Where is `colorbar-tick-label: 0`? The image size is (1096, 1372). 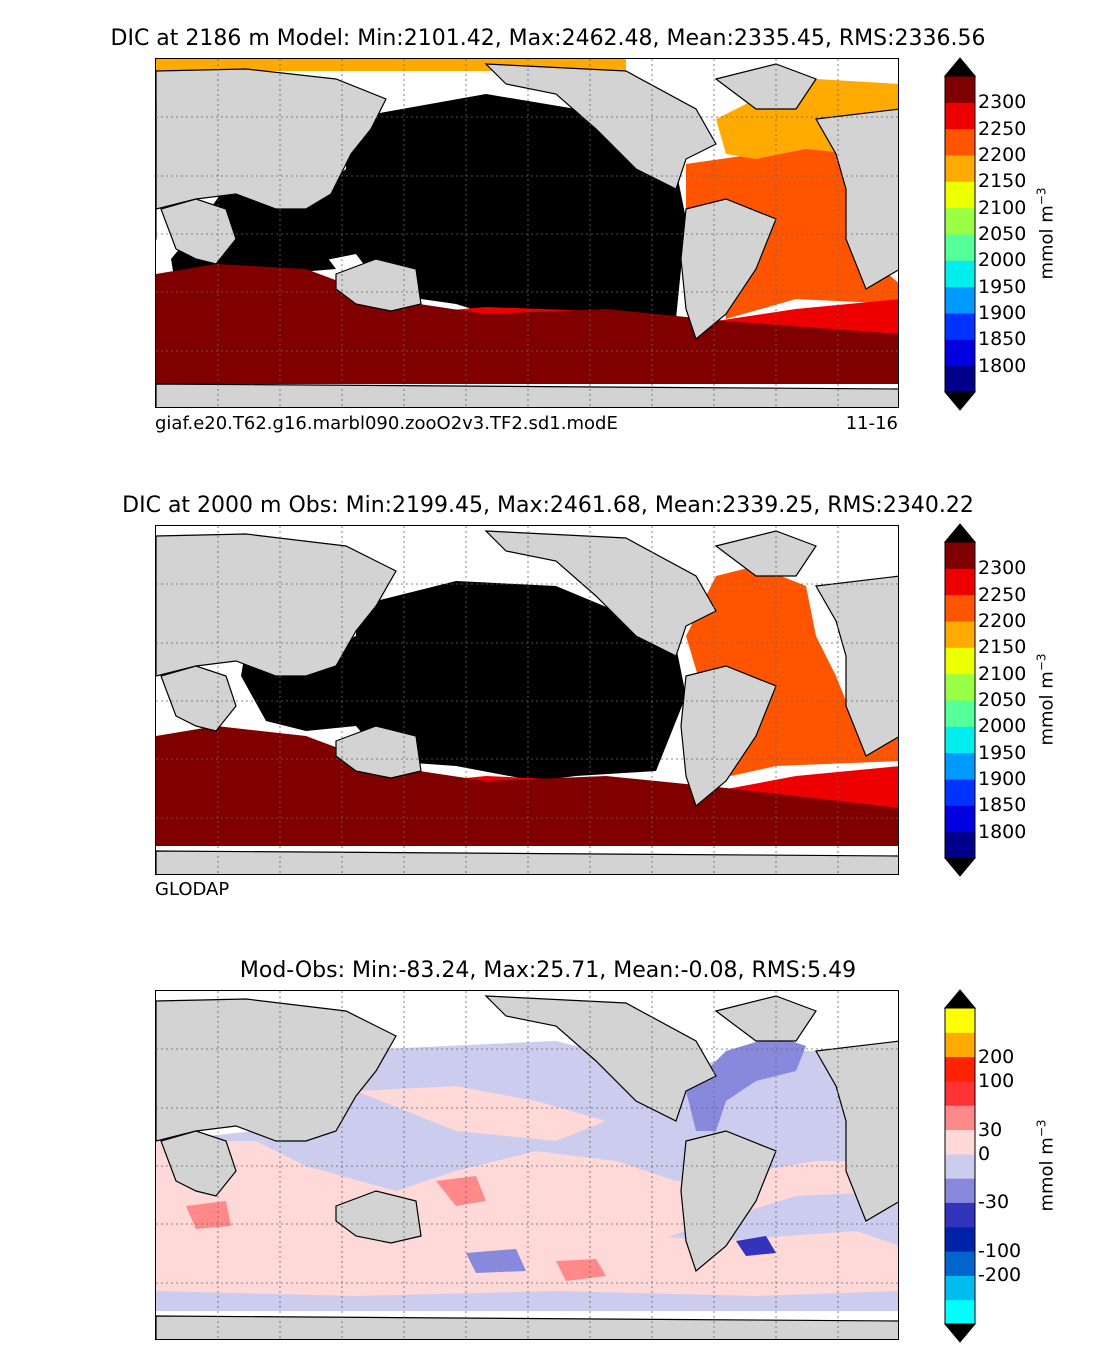 colorbar-tick-label: 0 is located at coordinates (984, 1153).